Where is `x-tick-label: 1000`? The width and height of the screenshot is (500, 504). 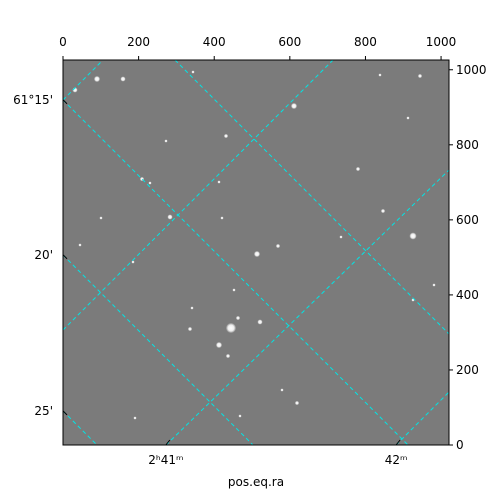
x-tick-label: 1000 is located at coordinates (441, 42).